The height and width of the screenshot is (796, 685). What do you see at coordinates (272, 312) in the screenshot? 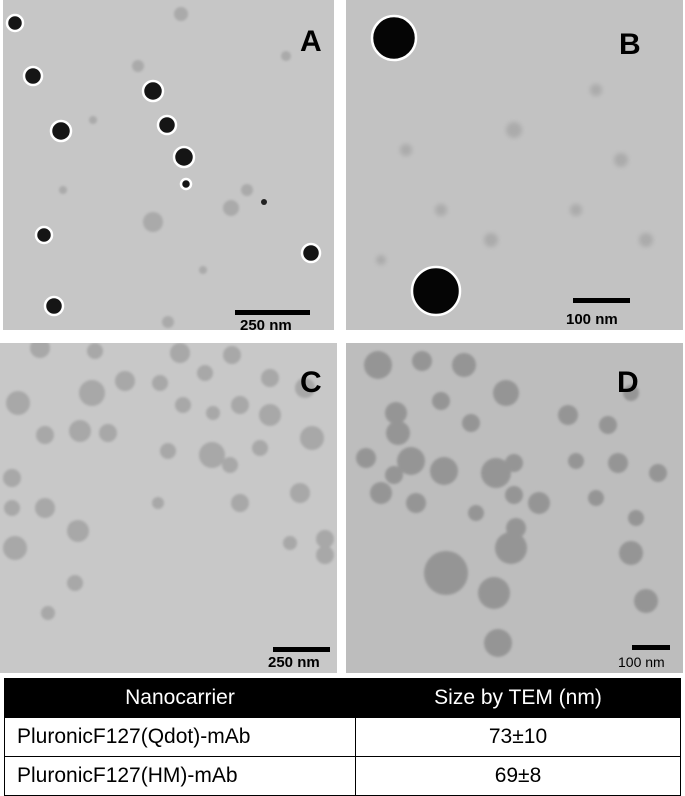
I see `scale-bar-a` at bounding box center [272, 312].